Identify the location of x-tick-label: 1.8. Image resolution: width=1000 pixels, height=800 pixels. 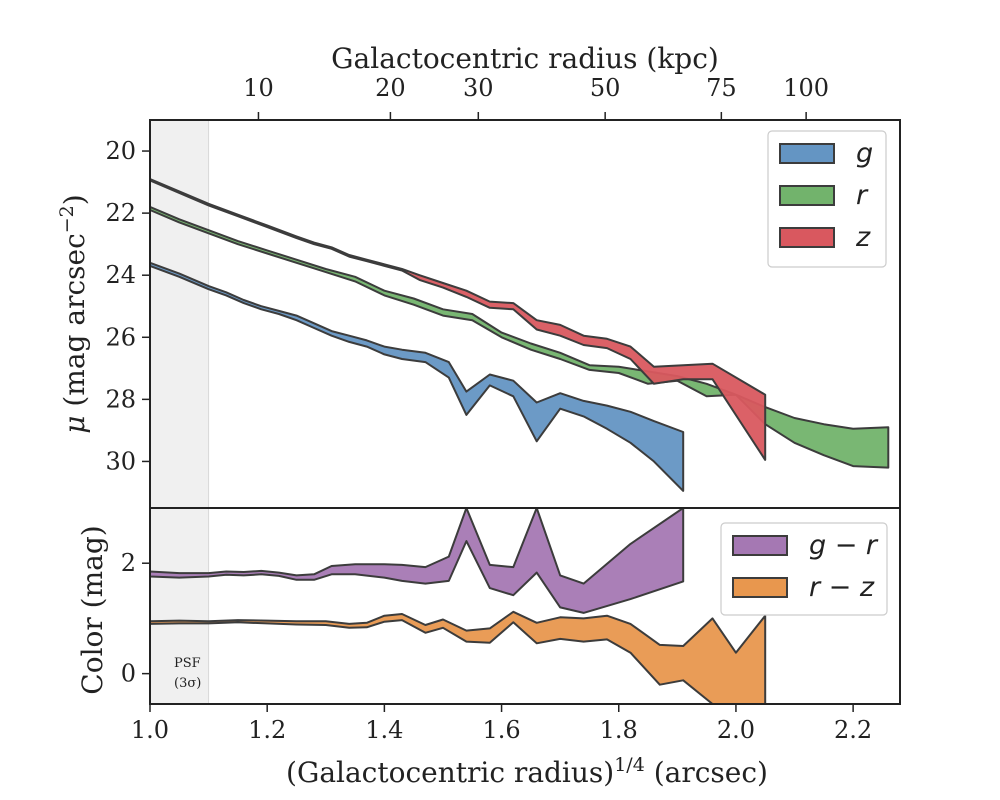
(619, 730).